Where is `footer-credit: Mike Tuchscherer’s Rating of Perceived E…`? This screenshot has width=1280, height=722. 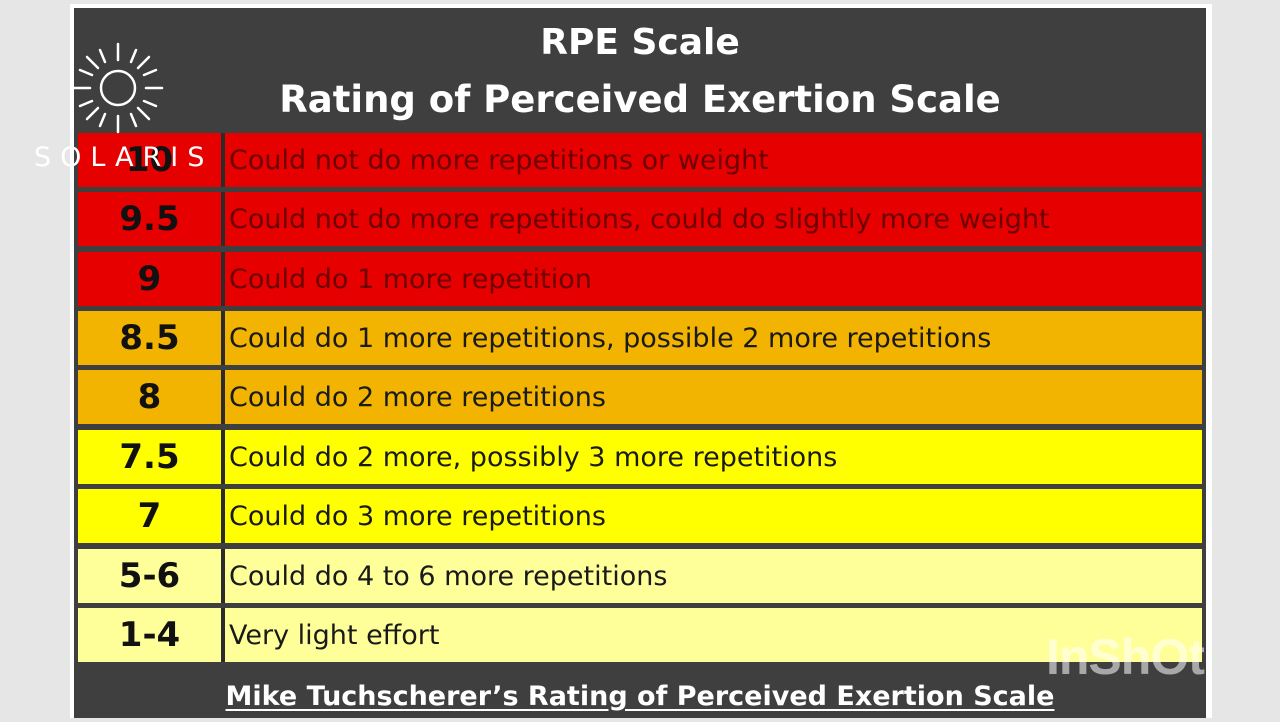
footer-credit: Mike Tuchscherer’s Rating of Perceived E… is located at coordinates (640, 696).